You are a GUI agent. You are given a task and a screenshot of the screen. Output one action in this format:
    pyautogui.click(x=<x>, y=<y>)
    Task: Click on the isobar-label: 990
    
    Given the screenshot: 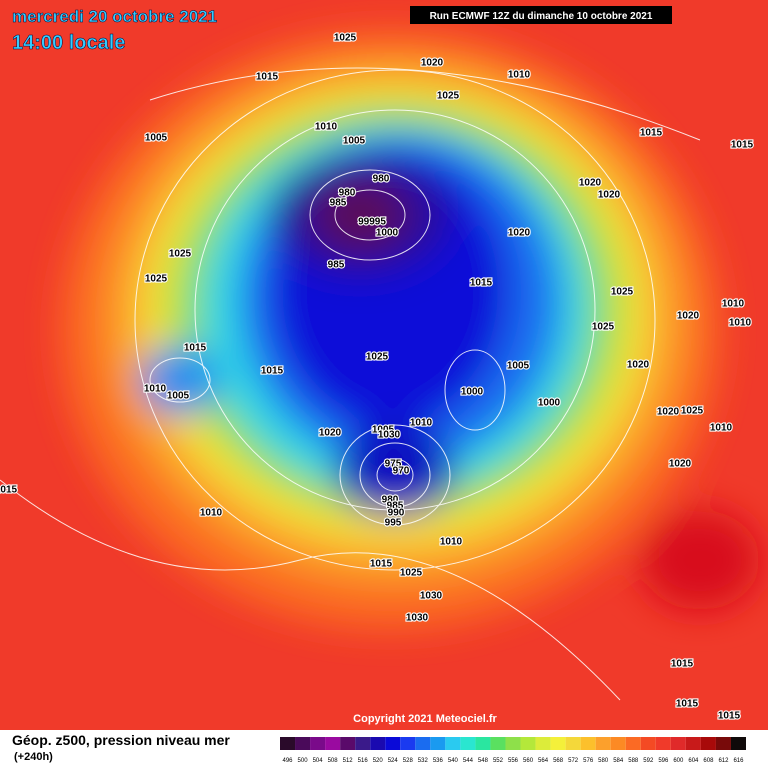 What is the action you would take?
    pyautogui.click(x=396, y=513)
    